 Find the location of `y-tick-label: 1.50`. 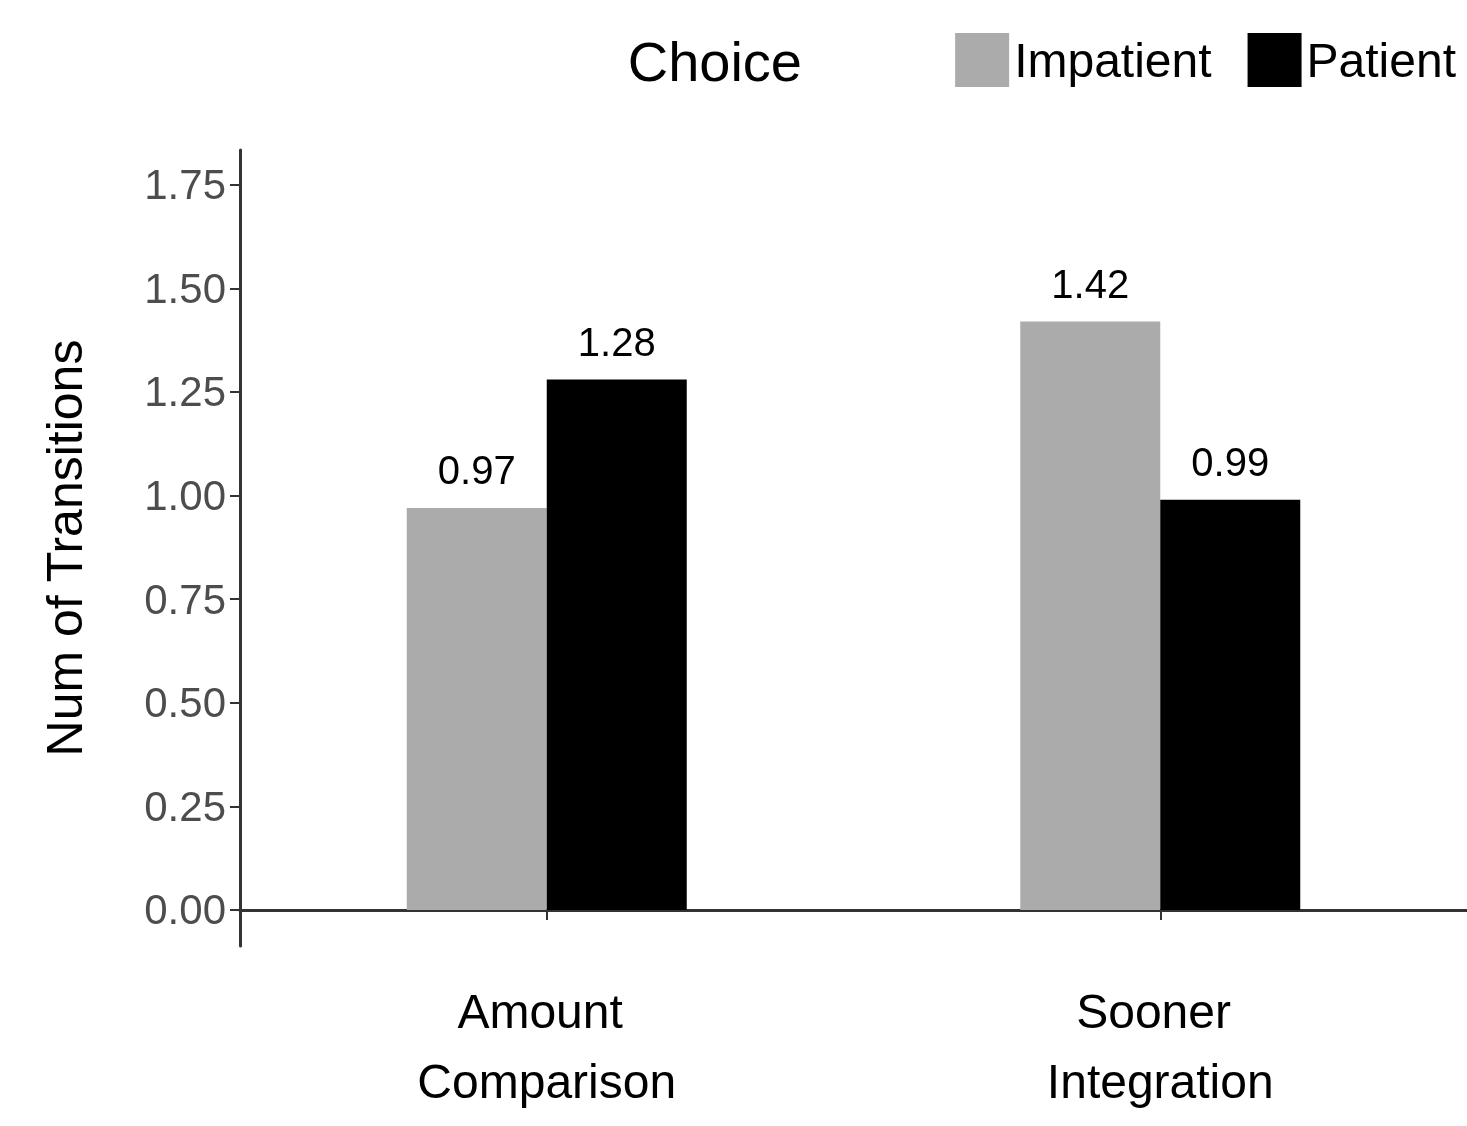

y-tick-label: 1.50 is located at coordinates (185, 288).